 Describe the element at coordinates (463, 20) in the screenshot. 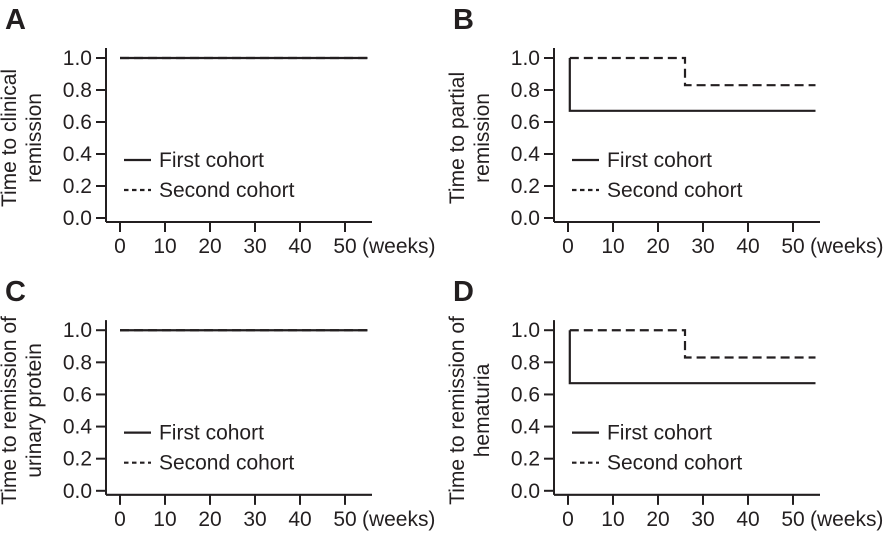

I see `panel-letter: B` at that location.